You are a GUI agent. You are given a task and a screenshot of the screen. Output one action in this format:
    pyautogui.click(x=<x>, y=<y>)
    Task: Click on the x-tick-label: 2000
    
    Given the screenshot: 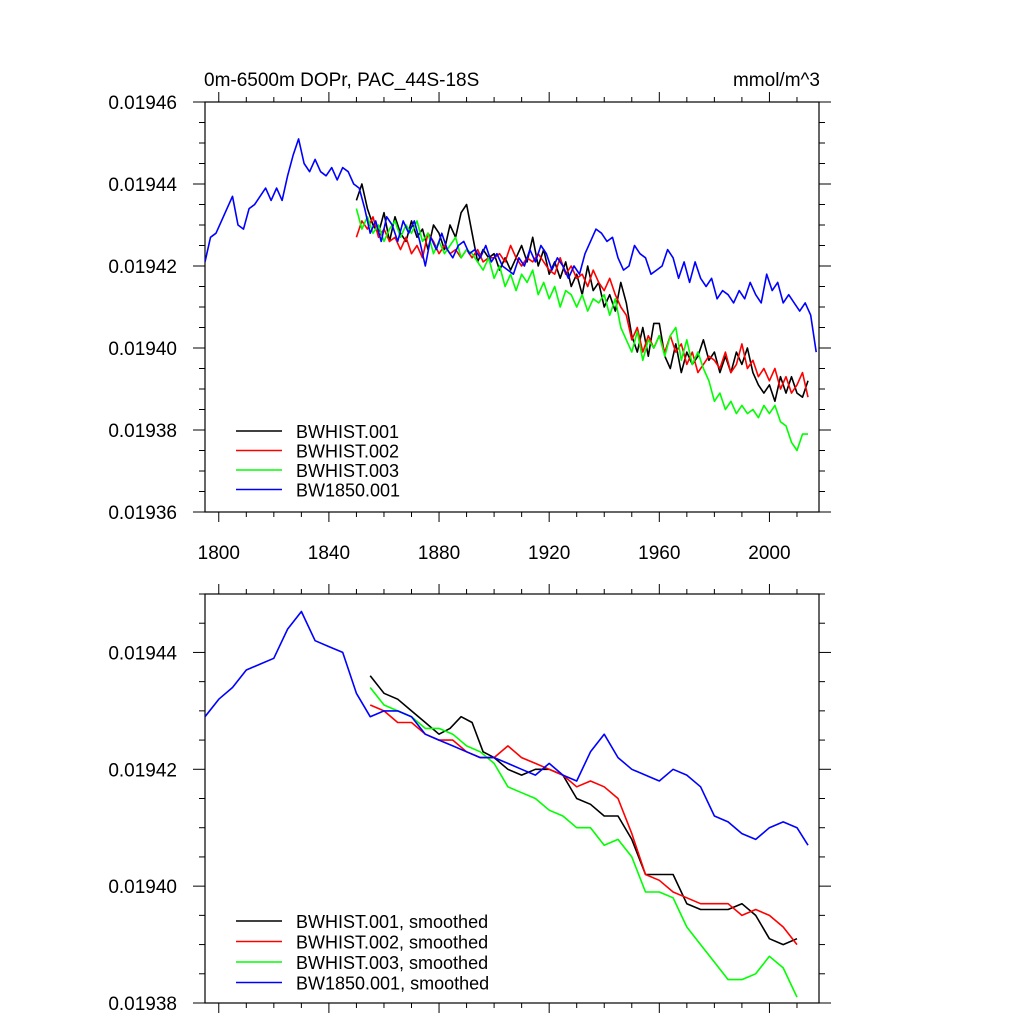 What is the action you would take?
    pyautogui.click(x=769, y=553)
    